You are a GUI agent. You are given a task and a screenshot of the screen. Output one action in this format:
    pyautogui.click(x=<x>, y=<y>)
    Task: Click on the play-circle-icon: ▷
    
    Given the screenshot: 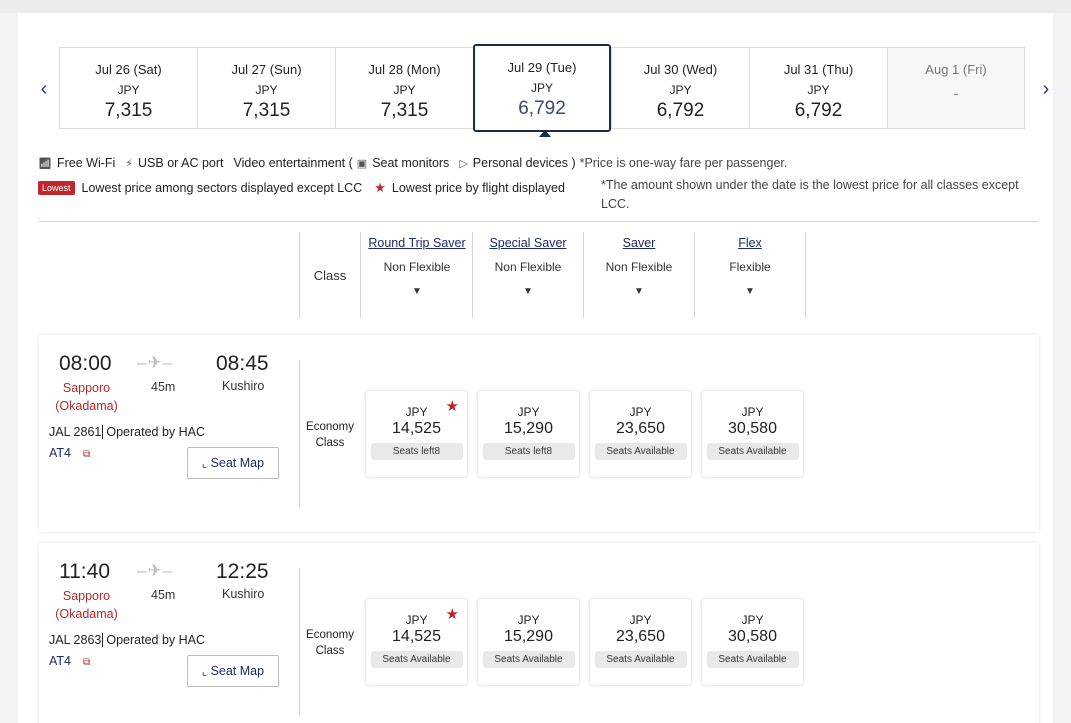 What is the action you would take?
    pyautogui.click(x=463, y=163)
    